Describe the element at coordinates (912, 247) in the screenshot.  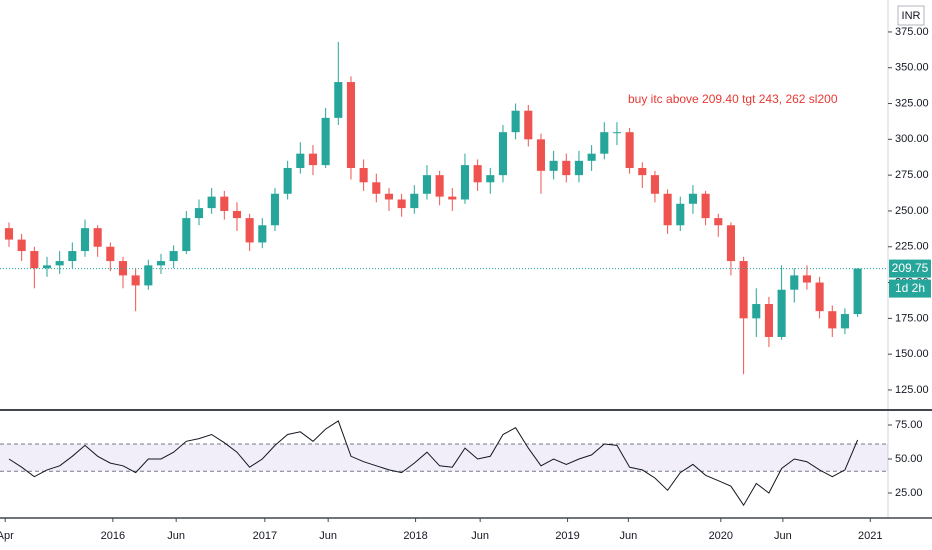
I see `y-tick-label: 225.00` at that location.